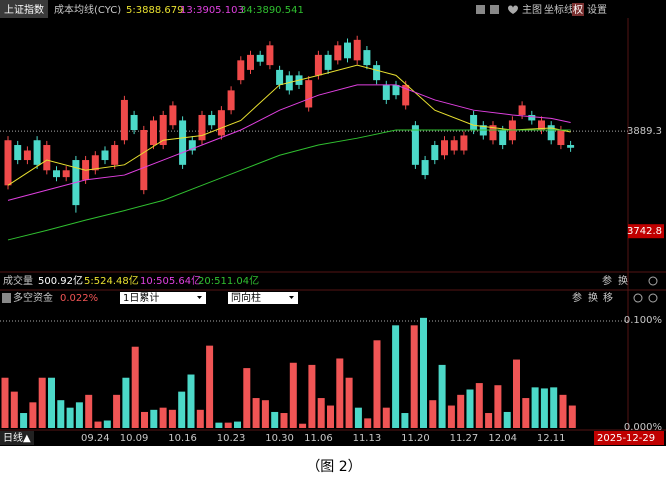  What do you see at coordinates (644, 131) in the screenshot?
I see `y-tick-label: 3889.3` at bounding box center [644, 131].